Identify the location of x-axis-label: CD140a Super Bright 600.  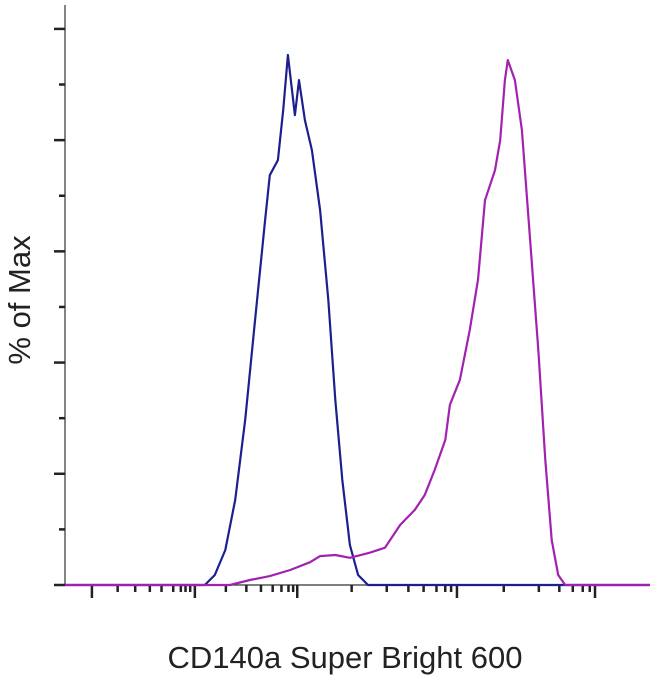
(344, 657).